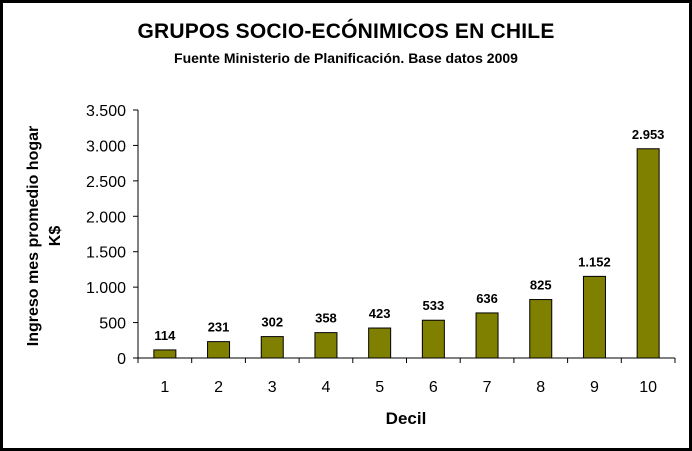  Describe the element at coordinates (326, 318) in the screenshot. I see `bar-value-label: 358` at that location.